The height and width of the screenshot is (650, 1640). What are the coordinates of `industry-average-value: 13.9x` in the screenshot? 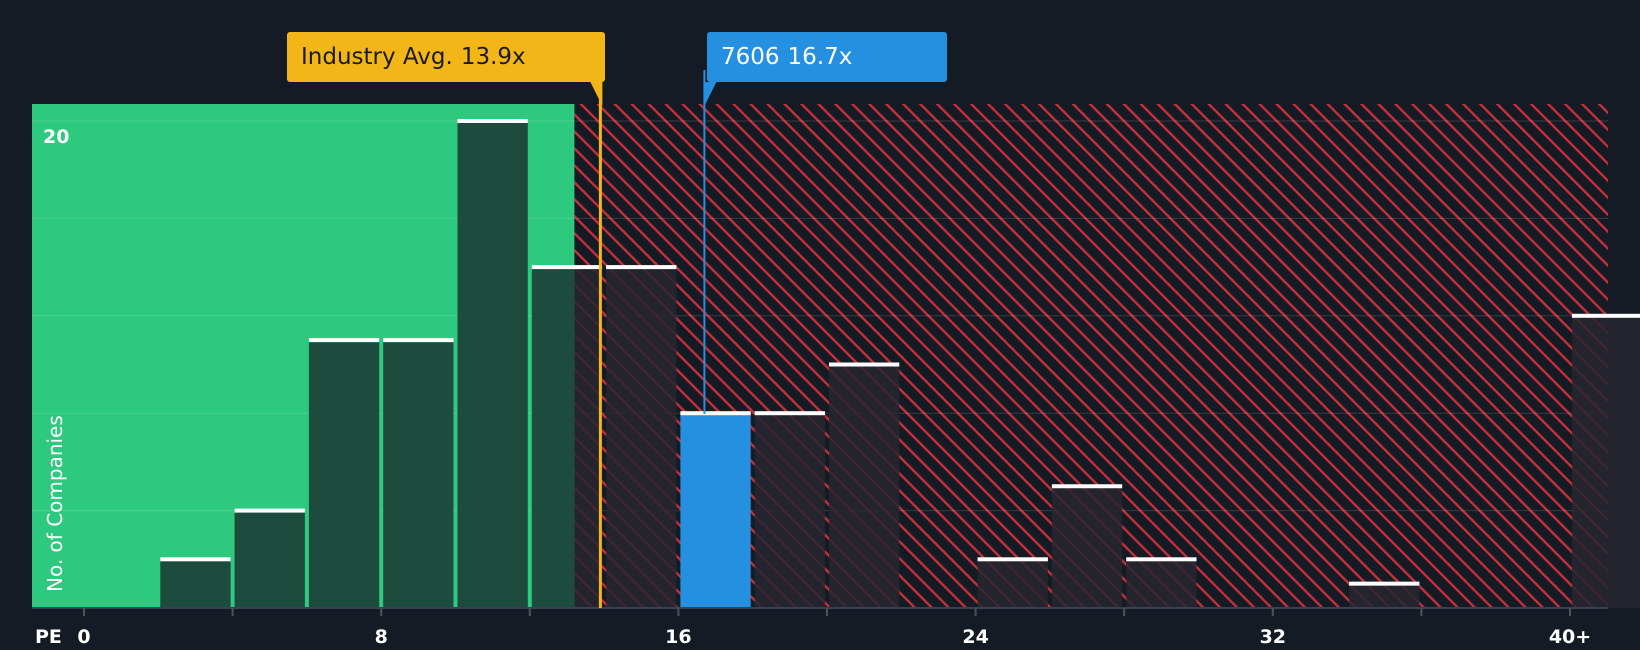 It's located at (493, 57).